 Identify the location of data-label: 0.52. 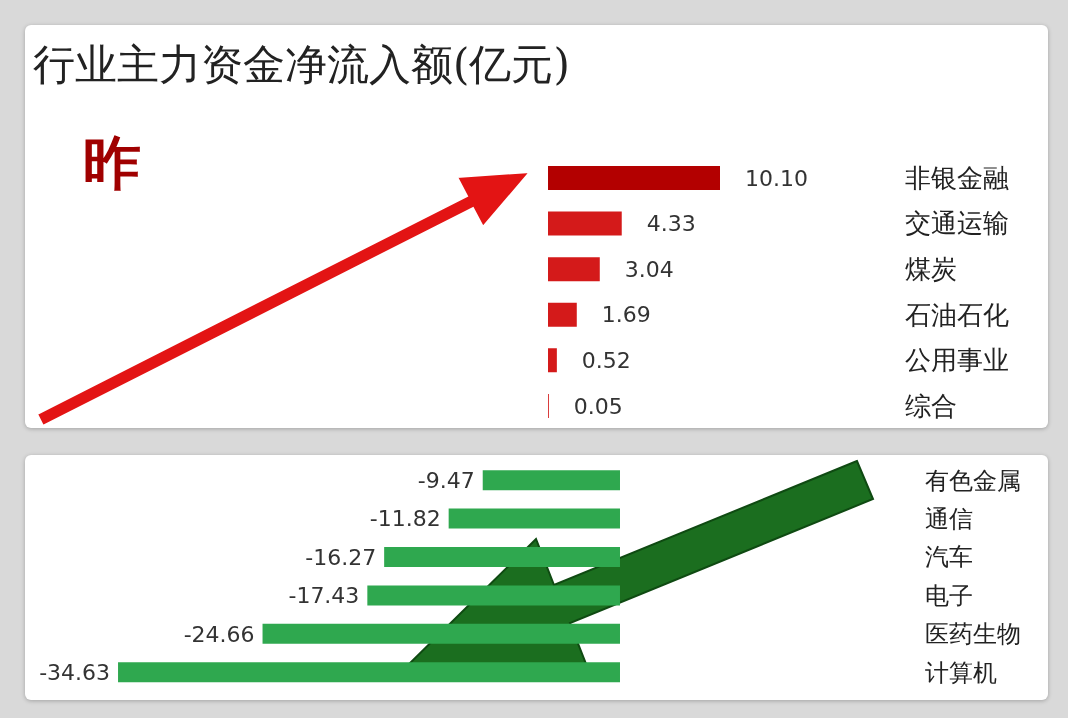
(606, 361).